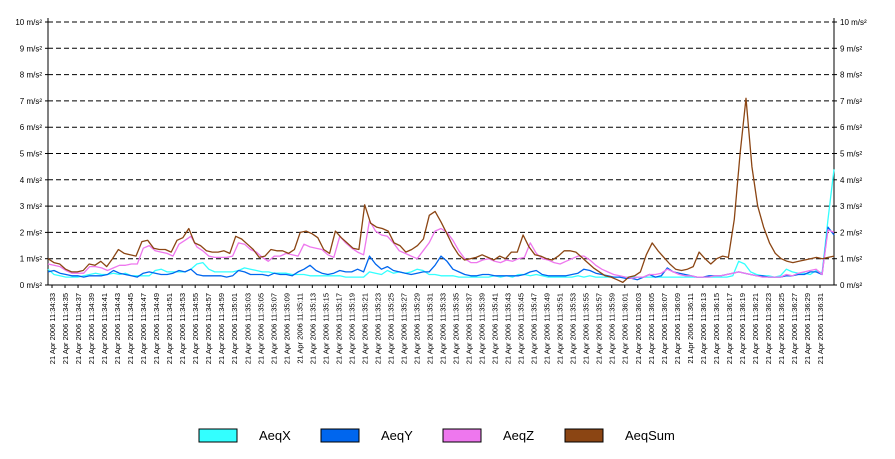 Image resolution: width=895 pixels, height=459 pixels. I want to click on y-tick-label-right: 3 m/s², so click(851, 206).